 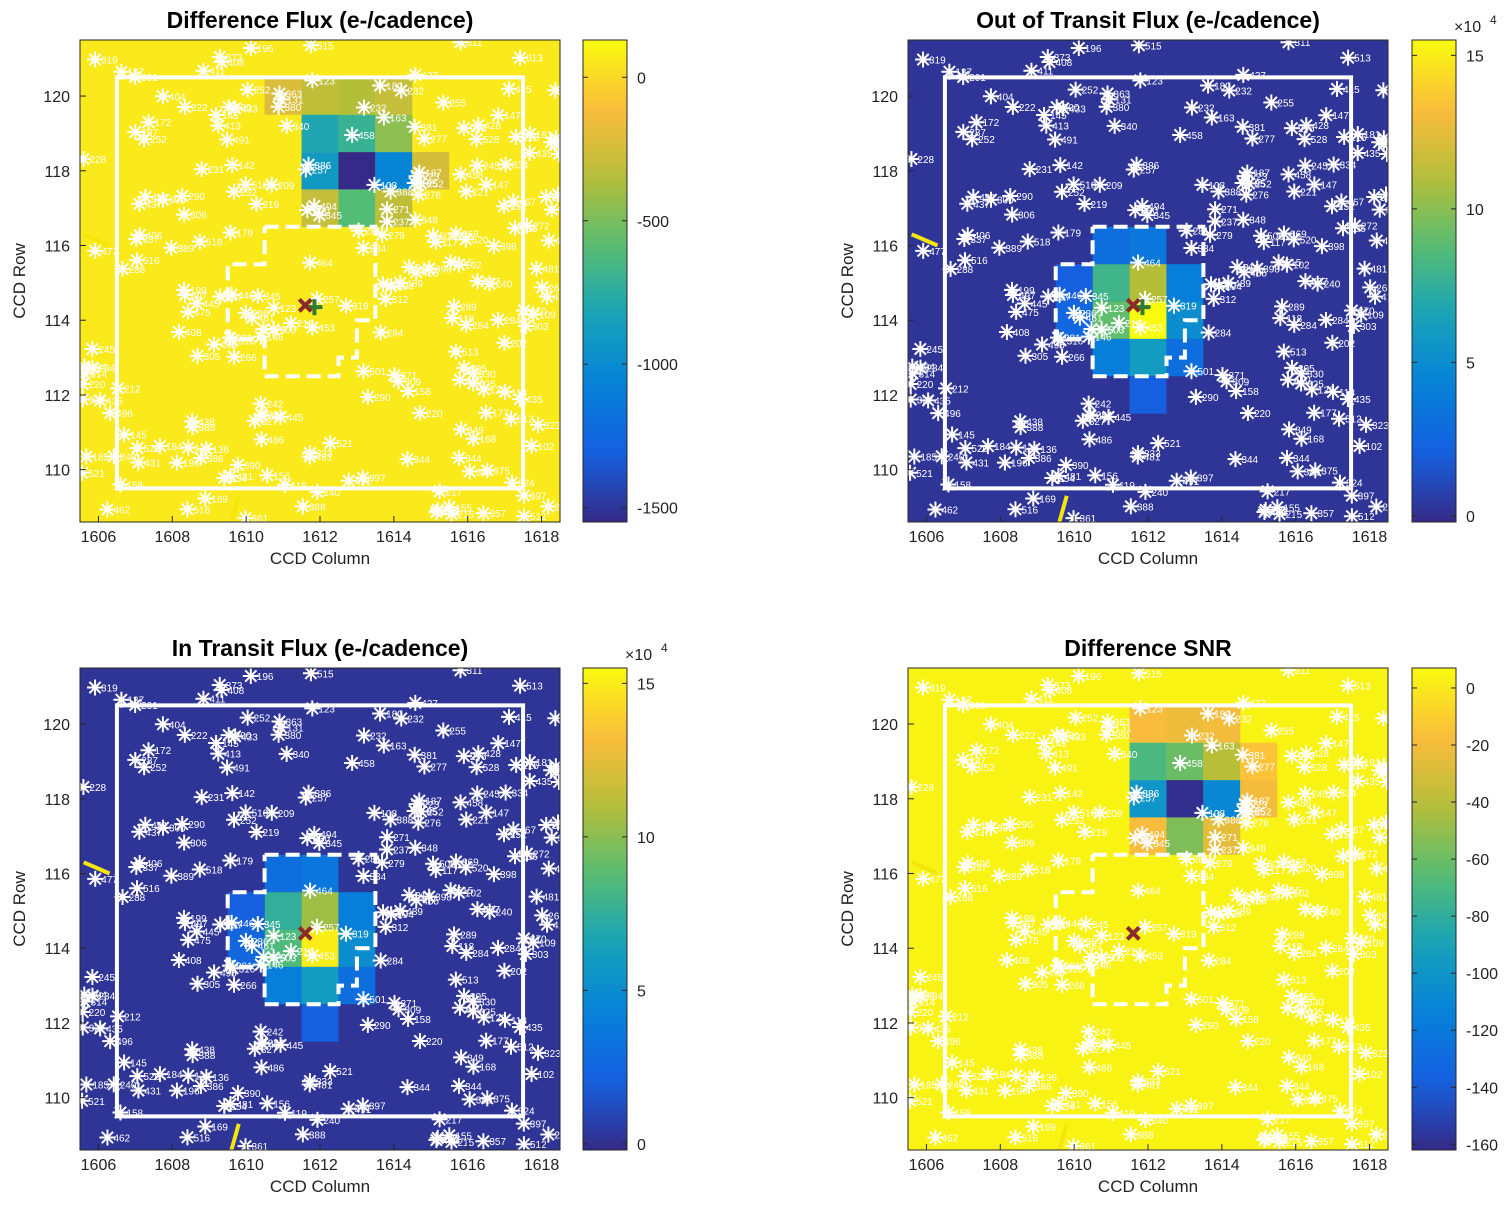 I want to click on y-tick-label: 110, so click(x=57, y=471).